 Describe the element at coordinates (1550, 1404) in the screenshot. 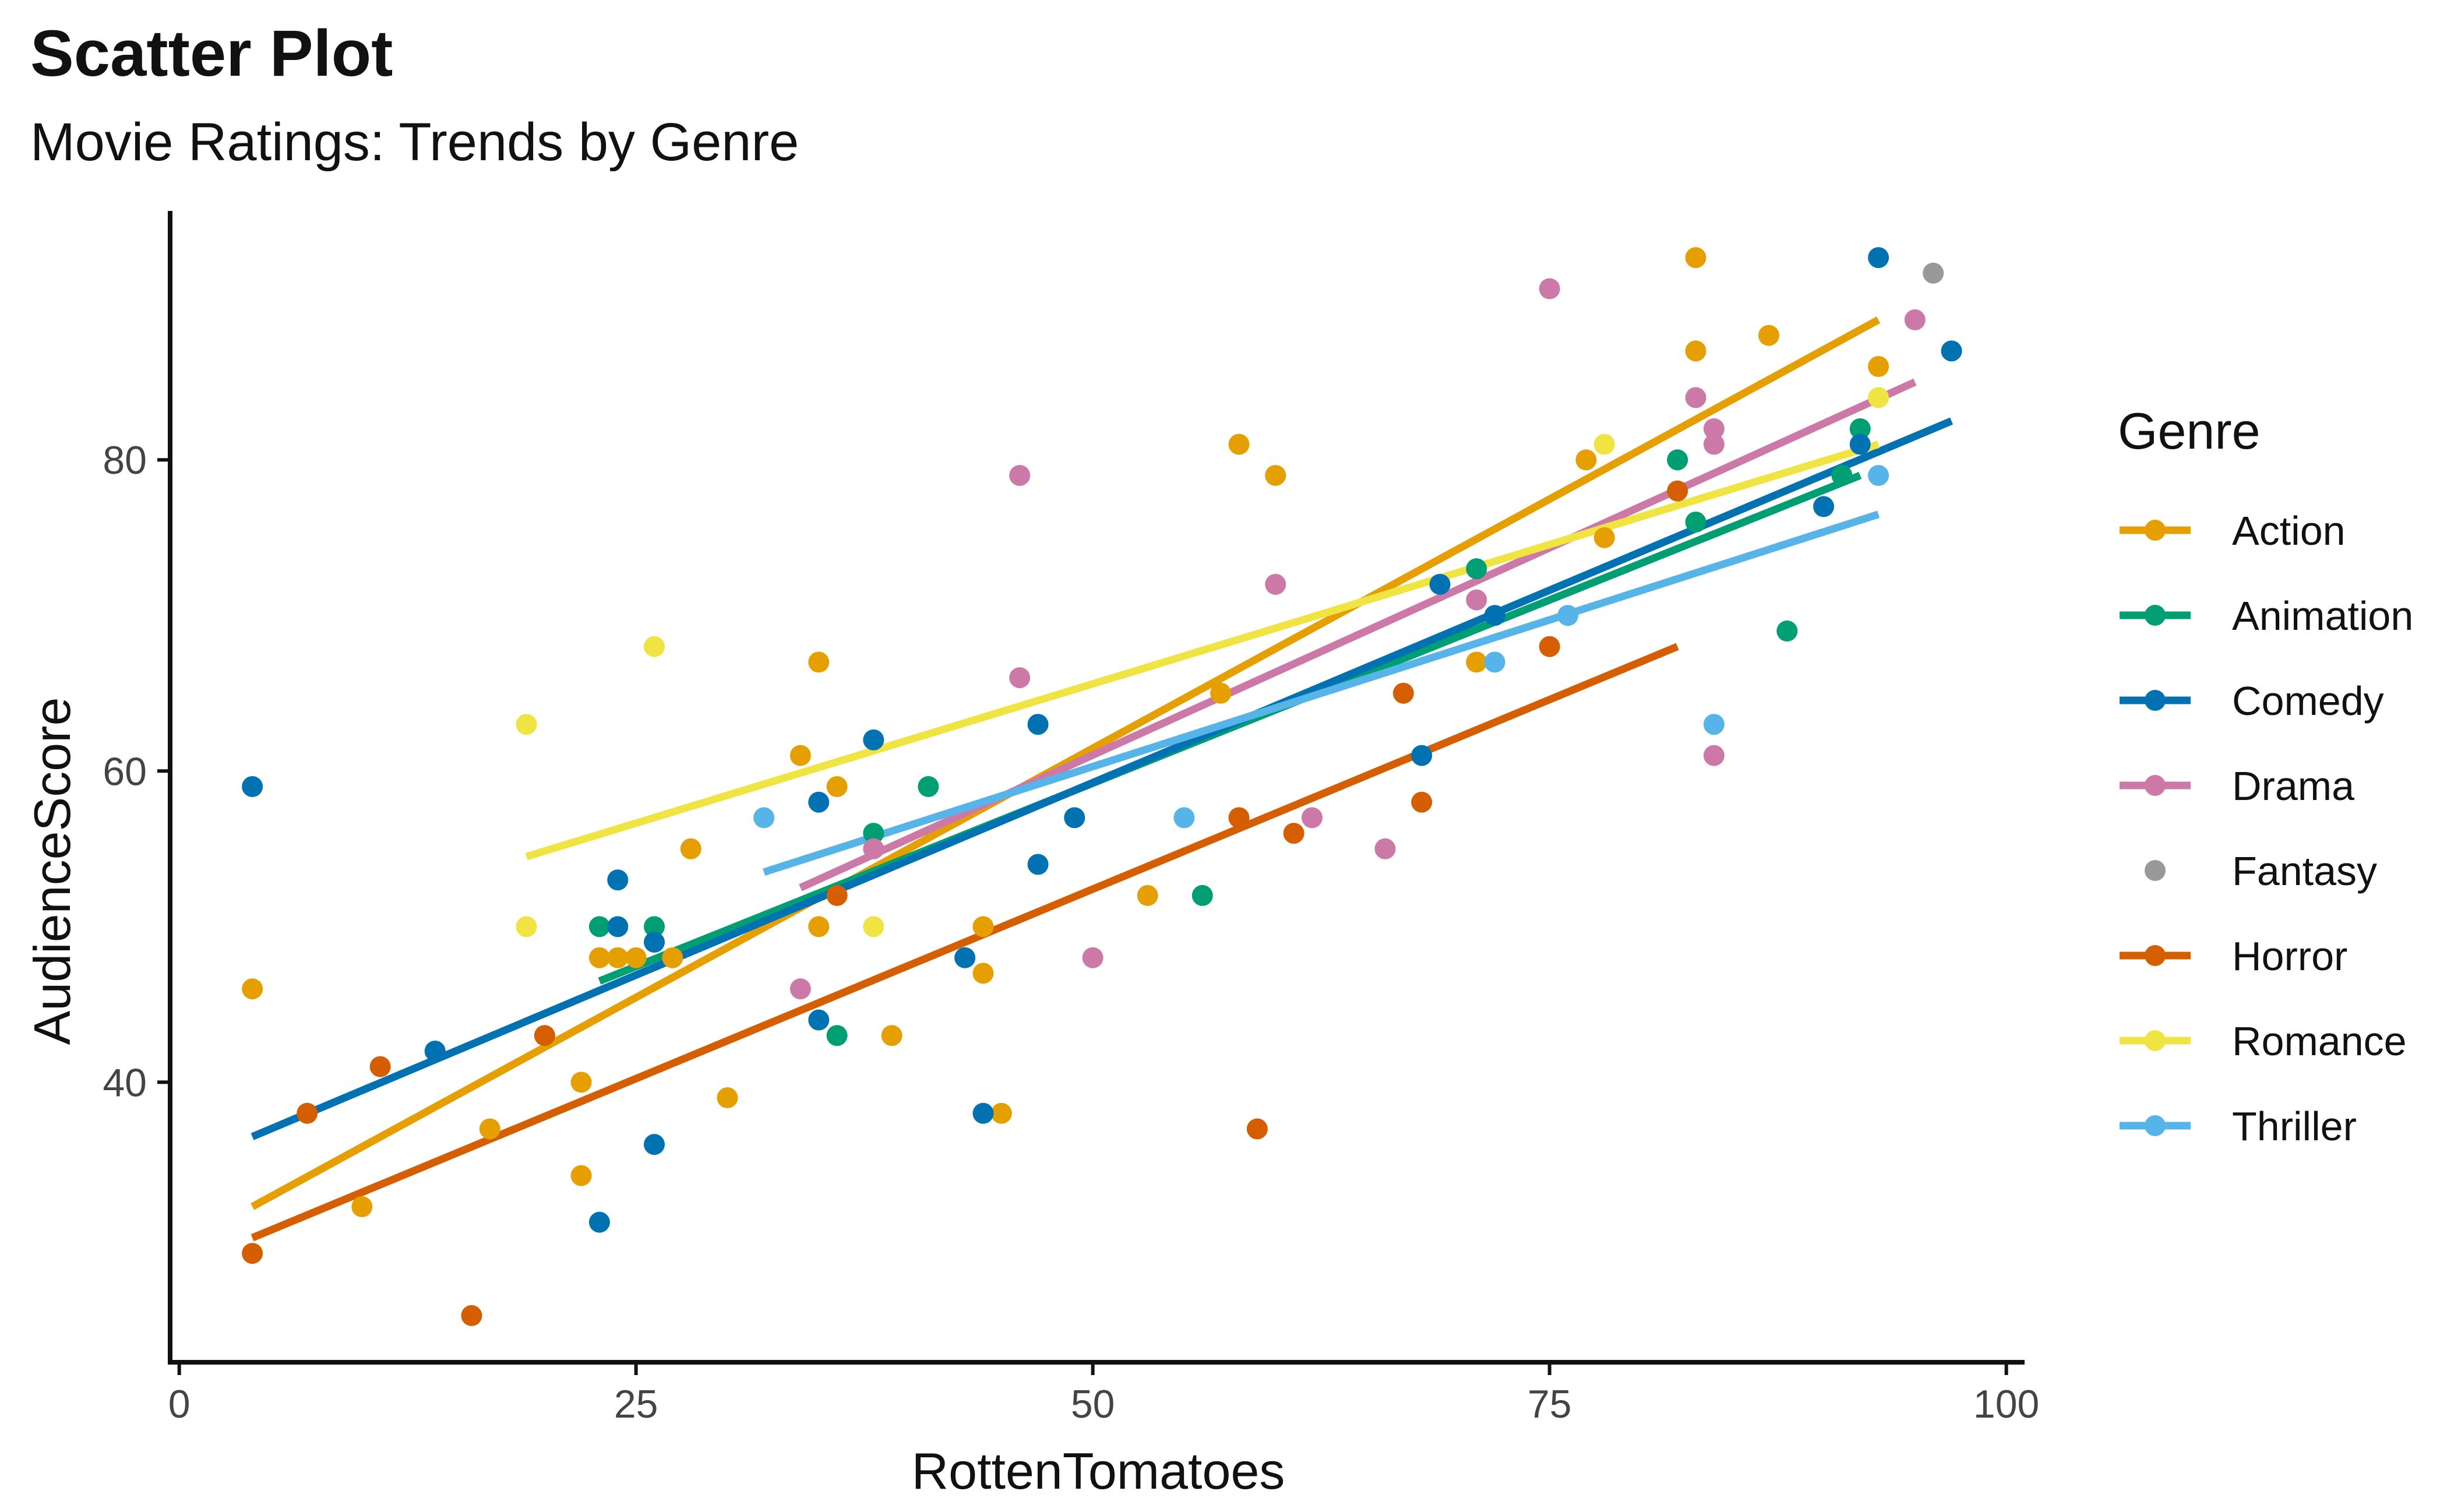

I see `x-tick-label: 75` at that location.